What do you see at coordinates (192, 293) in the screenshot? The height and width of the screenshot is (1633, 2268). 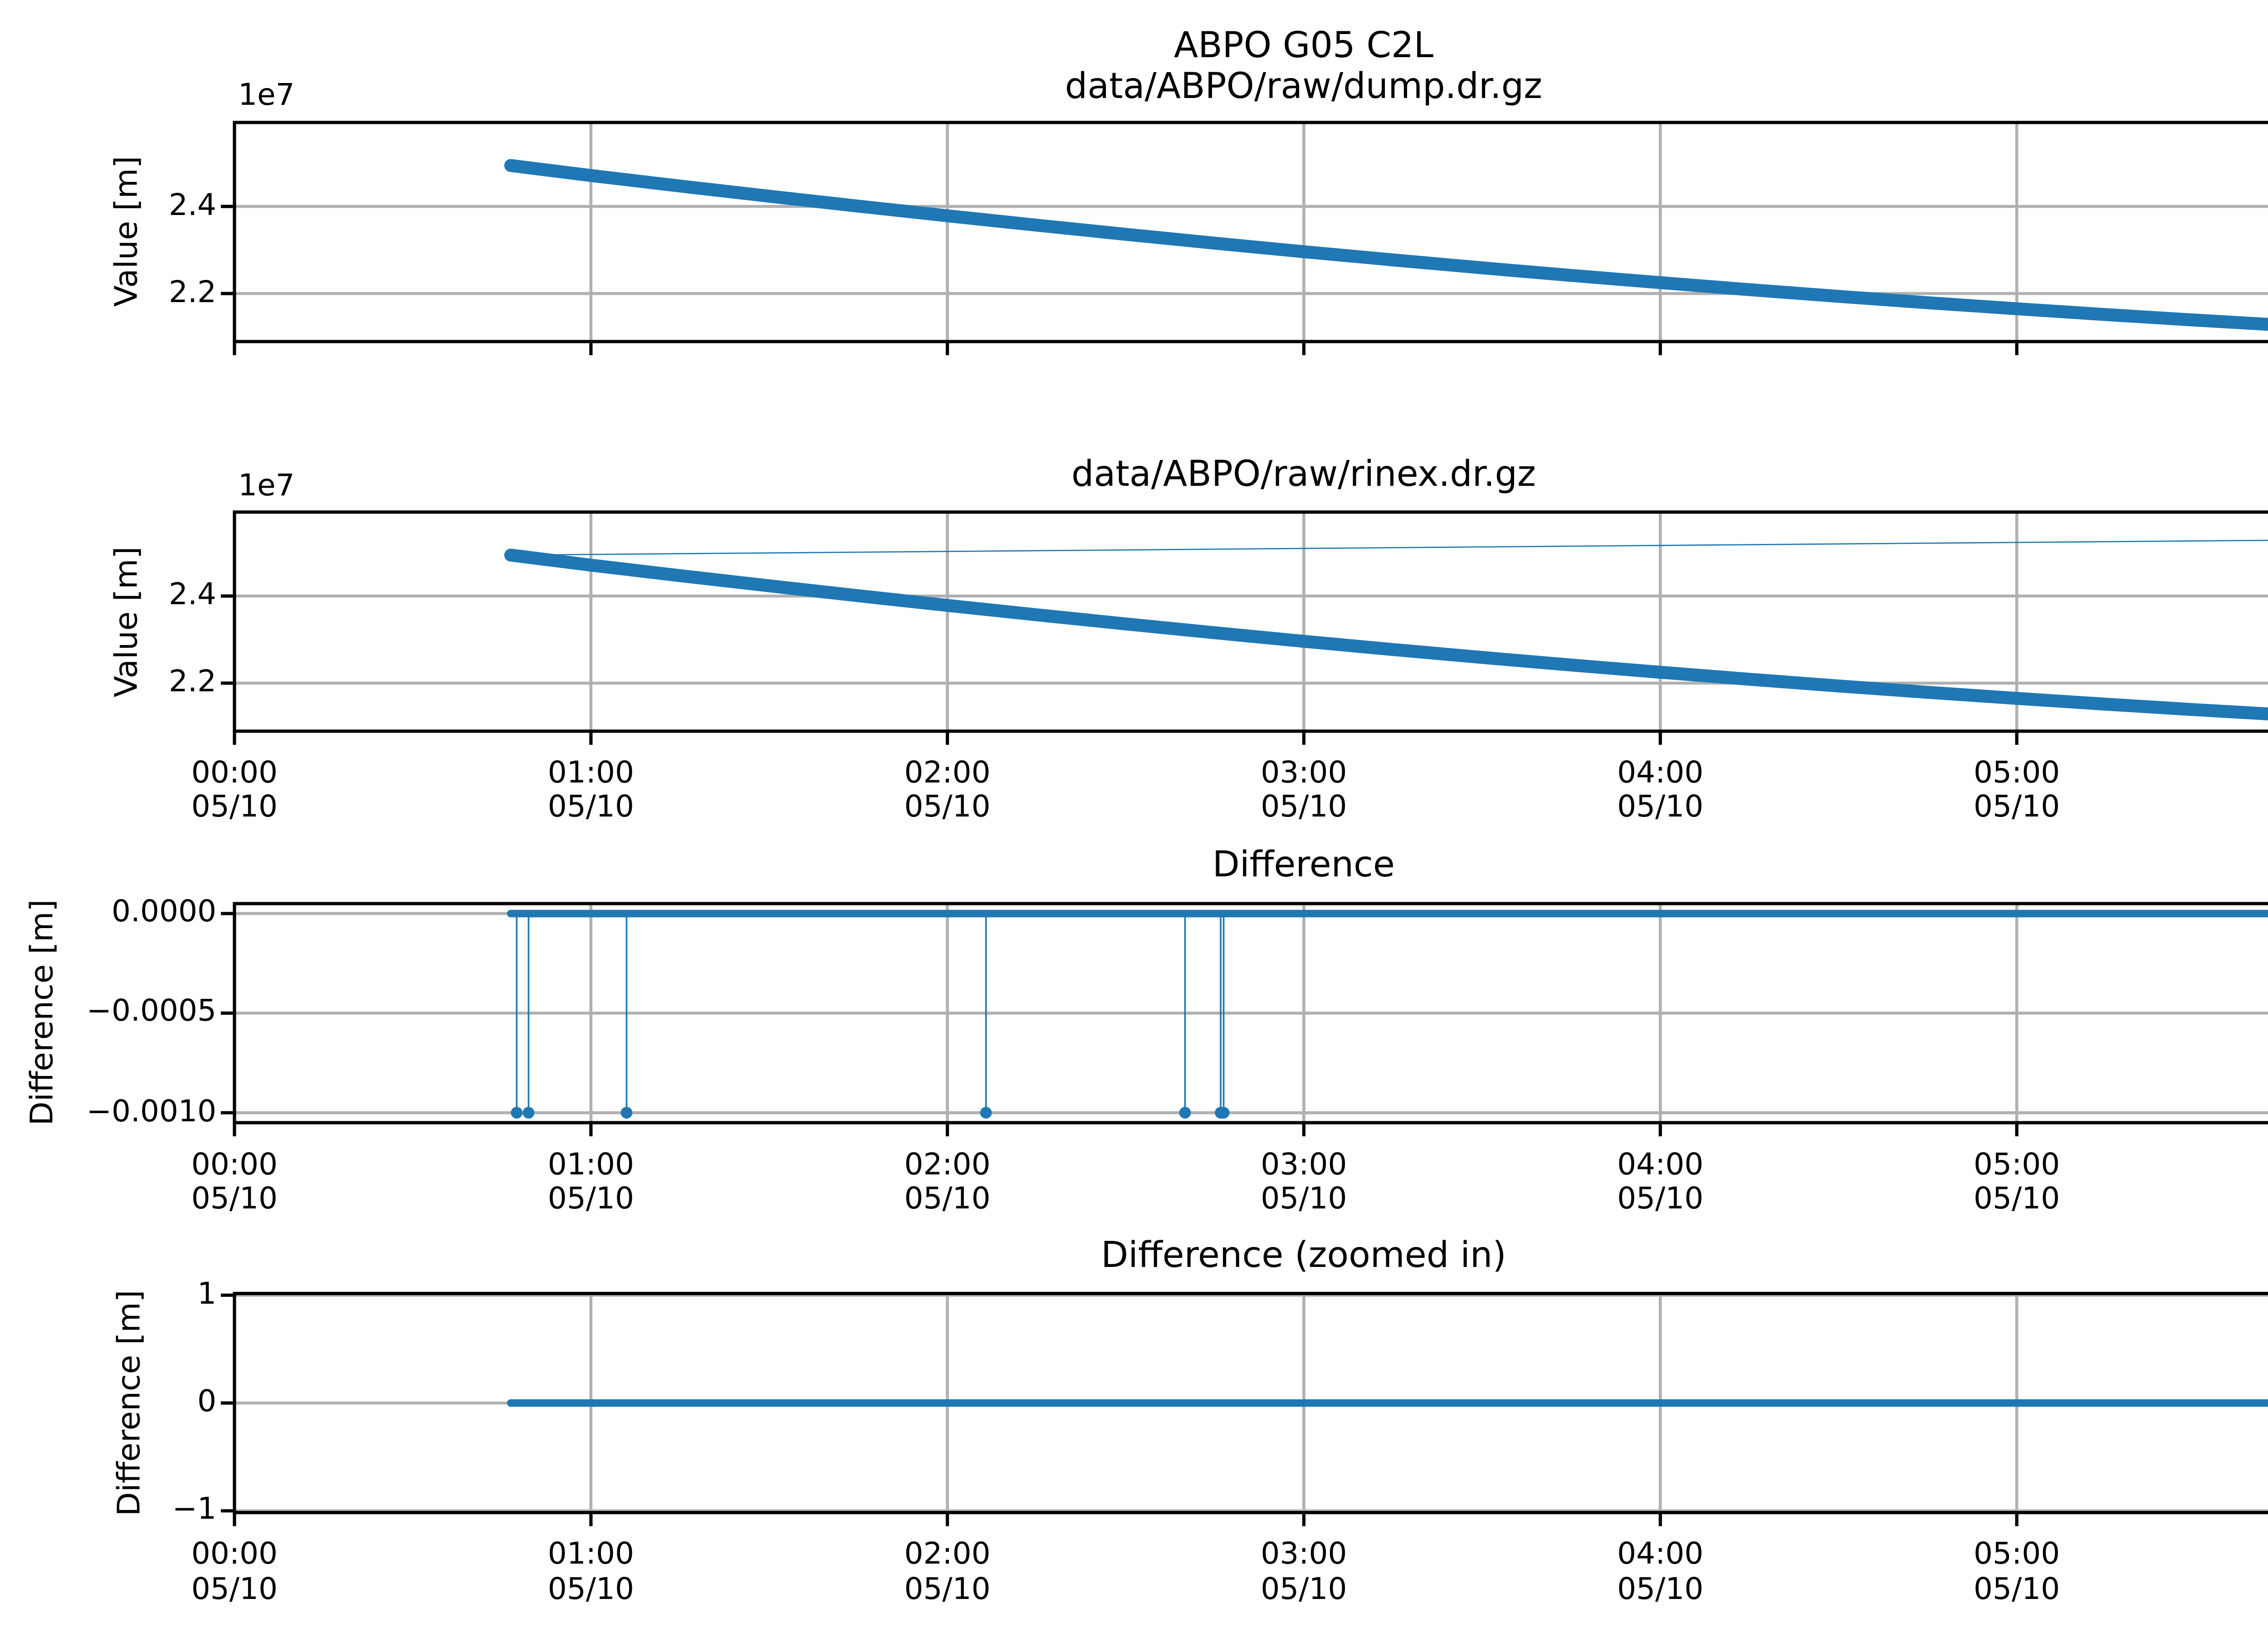 I see `panel1-ytick-2_2: 2.2` at bounding box center [192, 293].